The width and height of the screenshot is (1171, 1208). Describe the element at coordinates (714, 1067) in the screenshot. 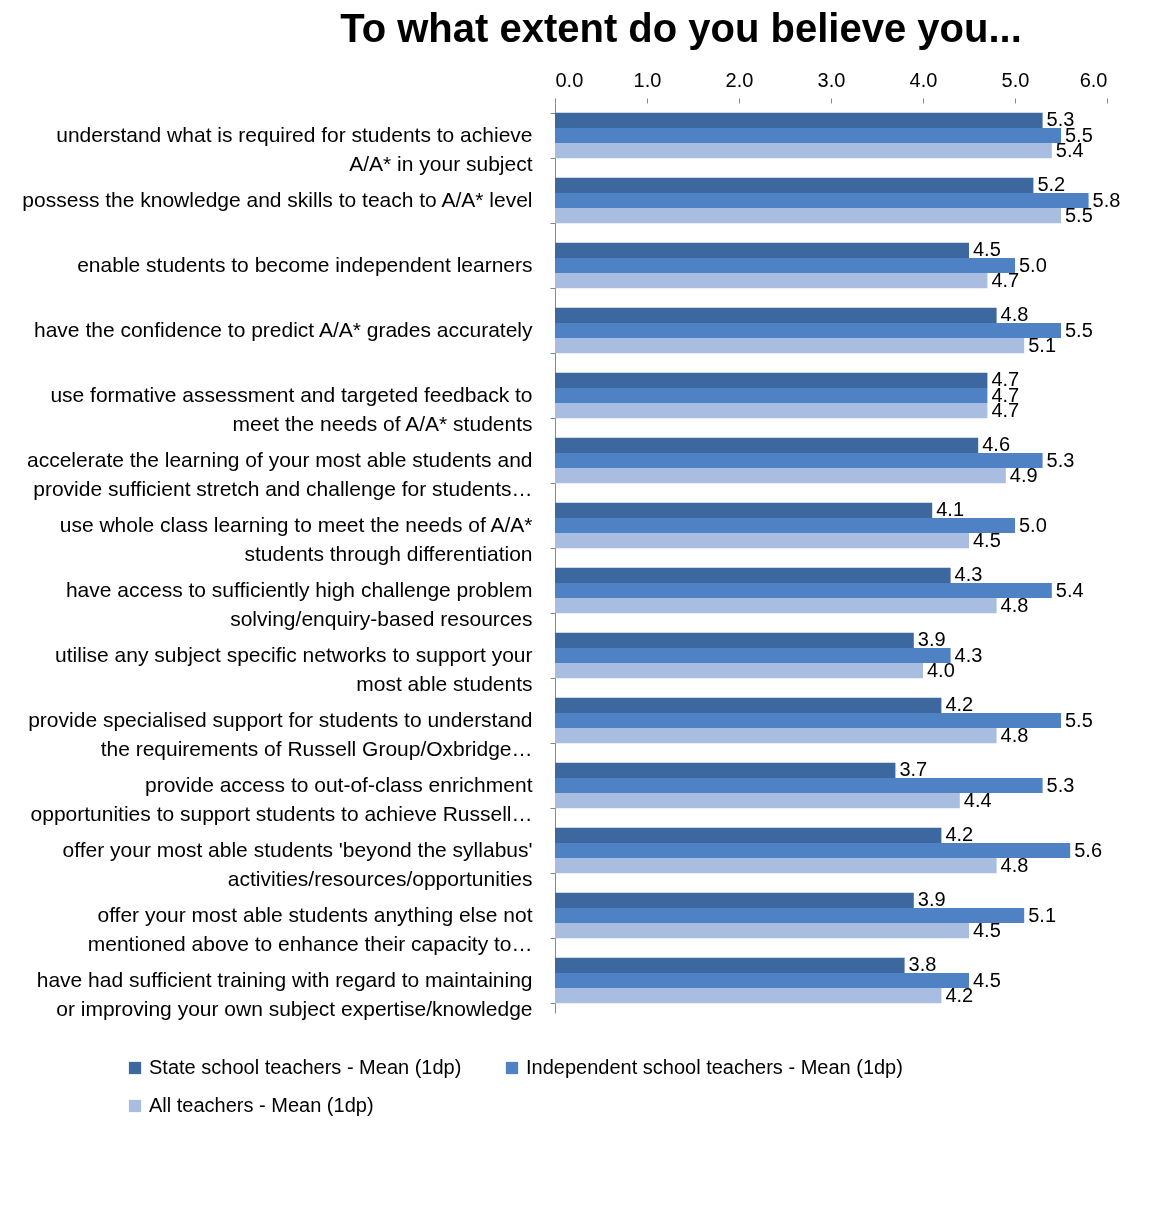

I see `legend-label: Independent school teachers - Mean (1dp)` at that location.